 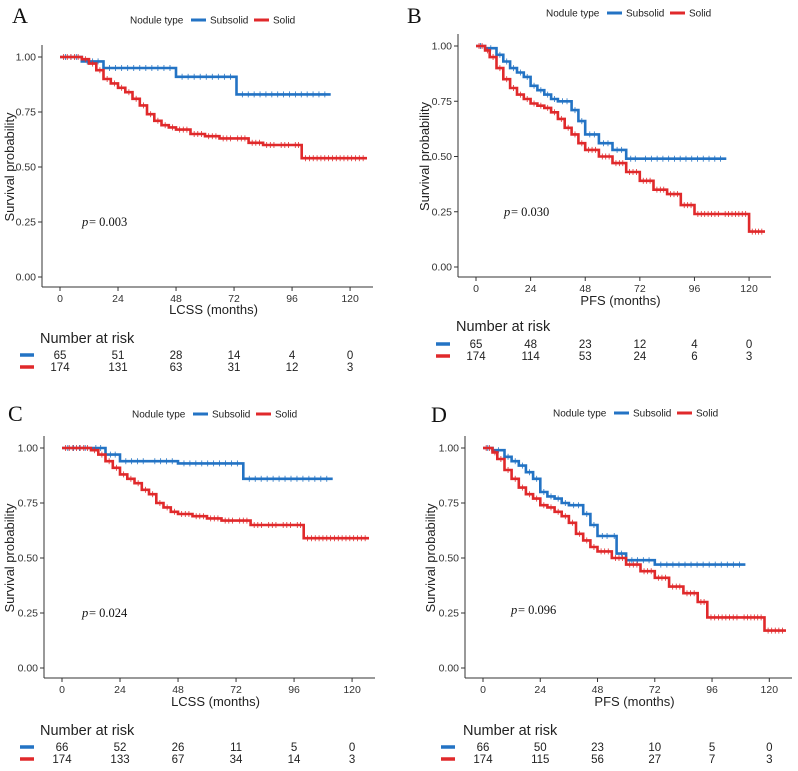 What do you see at coordinates (178, 760) in the screenshot?
I see `risk-count-solid: 67` at bounding box center [178, 760].